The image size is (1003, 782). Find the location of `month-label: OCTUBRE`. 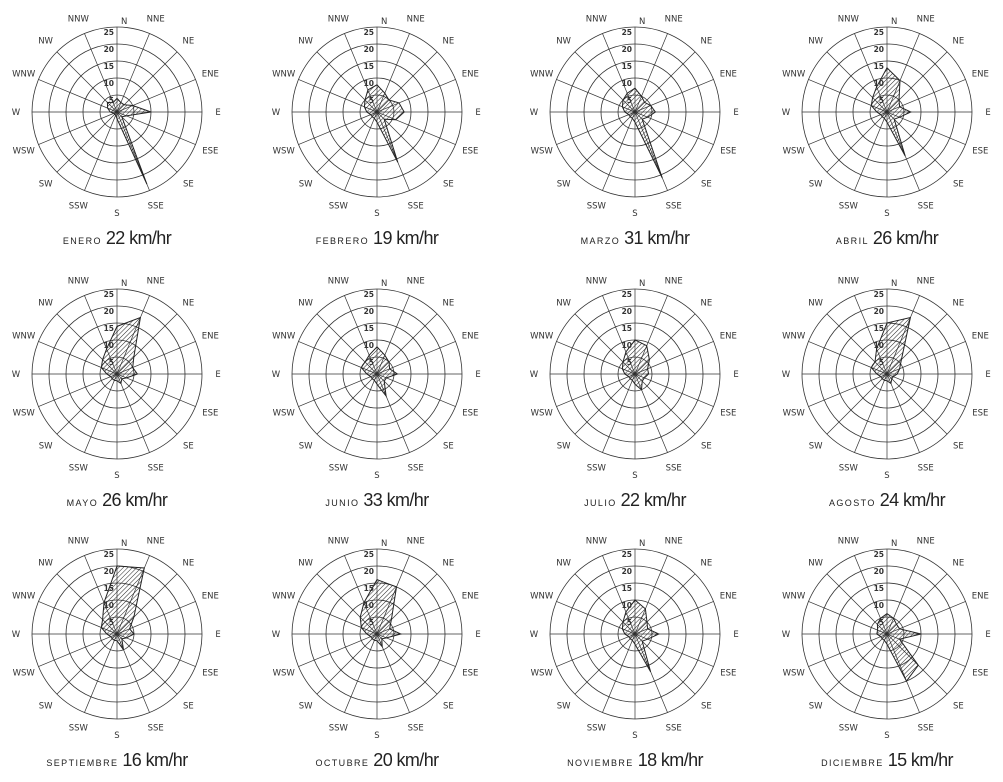

month-label: OCTUBRE is located at coordinates (342, 763).